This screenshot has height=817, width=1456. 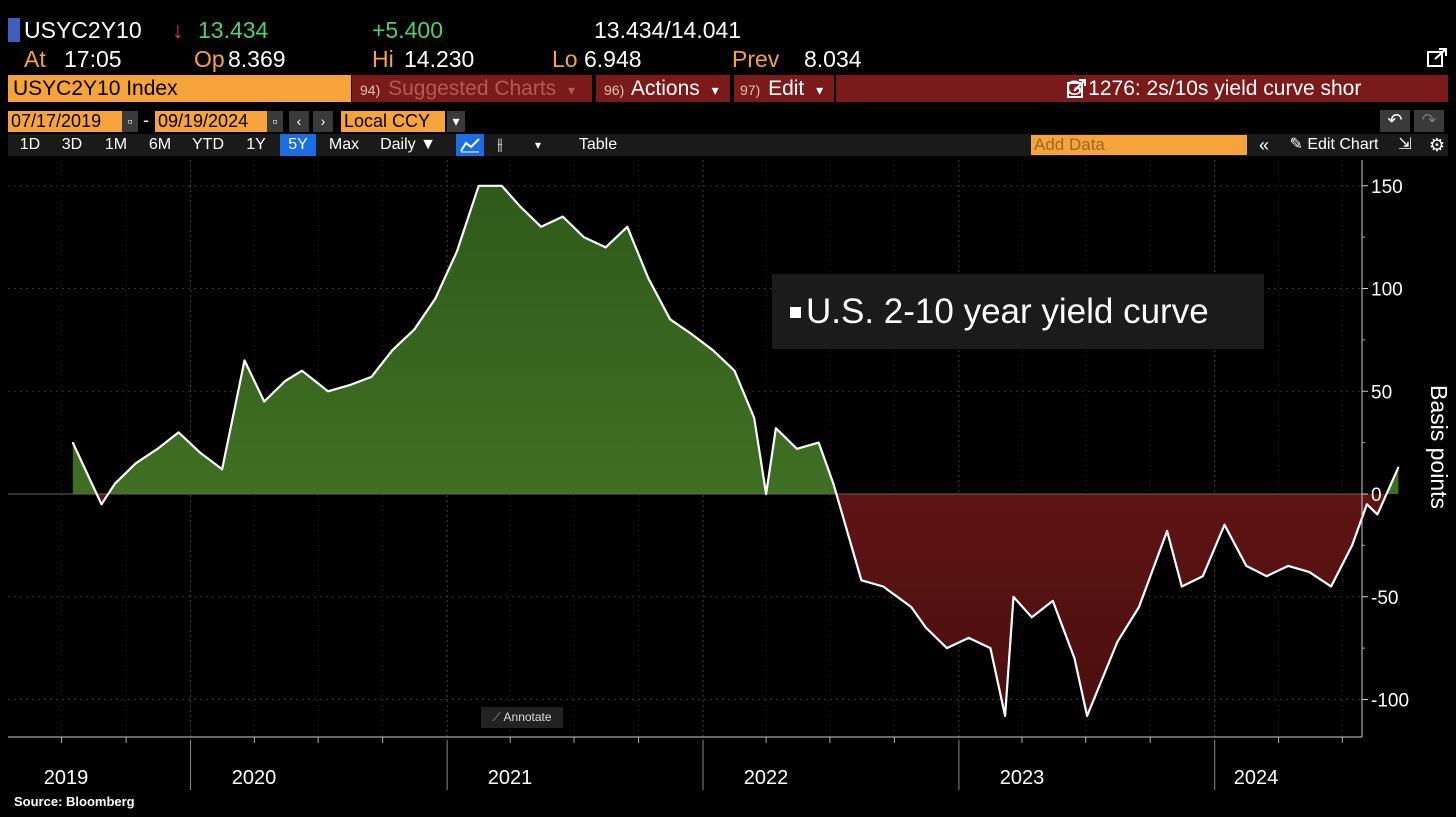 I want to click on end-date-field: 09/19/2024, so click(x=211, y=121).